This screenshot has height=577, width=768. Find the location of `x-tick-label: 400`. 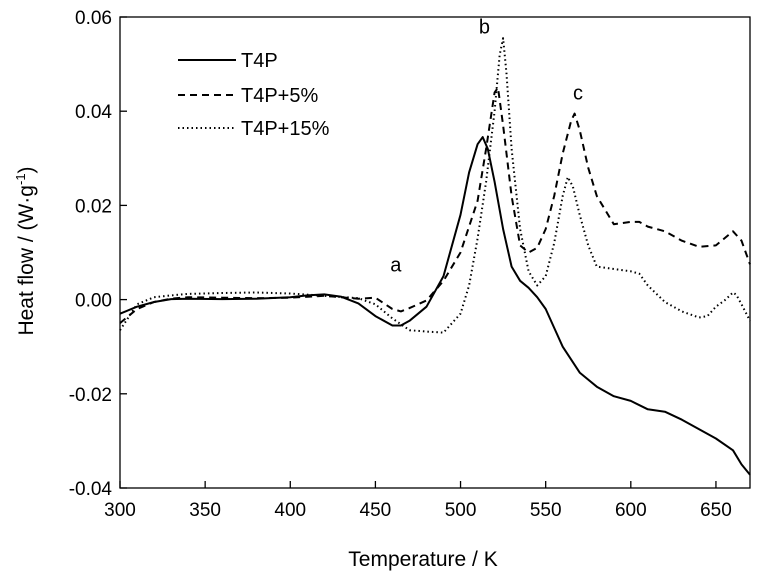

x-tick-label: 400 is located at coordinates (290, 510).